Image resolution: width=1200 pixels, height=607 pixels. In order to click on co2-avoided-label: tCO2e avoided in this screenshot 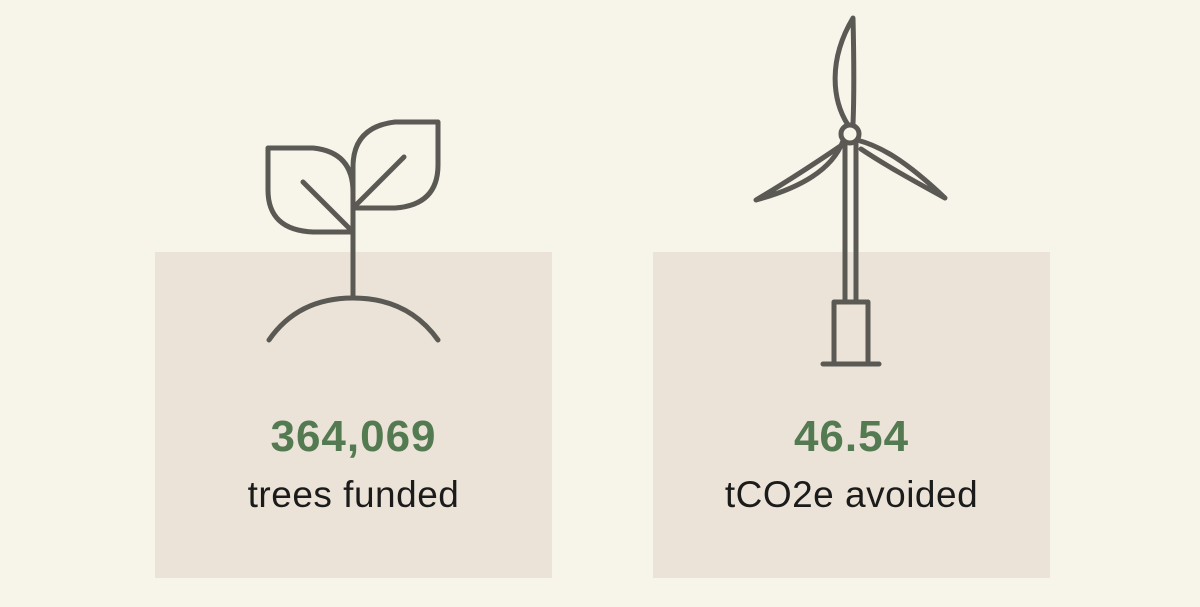, I will do `click(851, 494)`.